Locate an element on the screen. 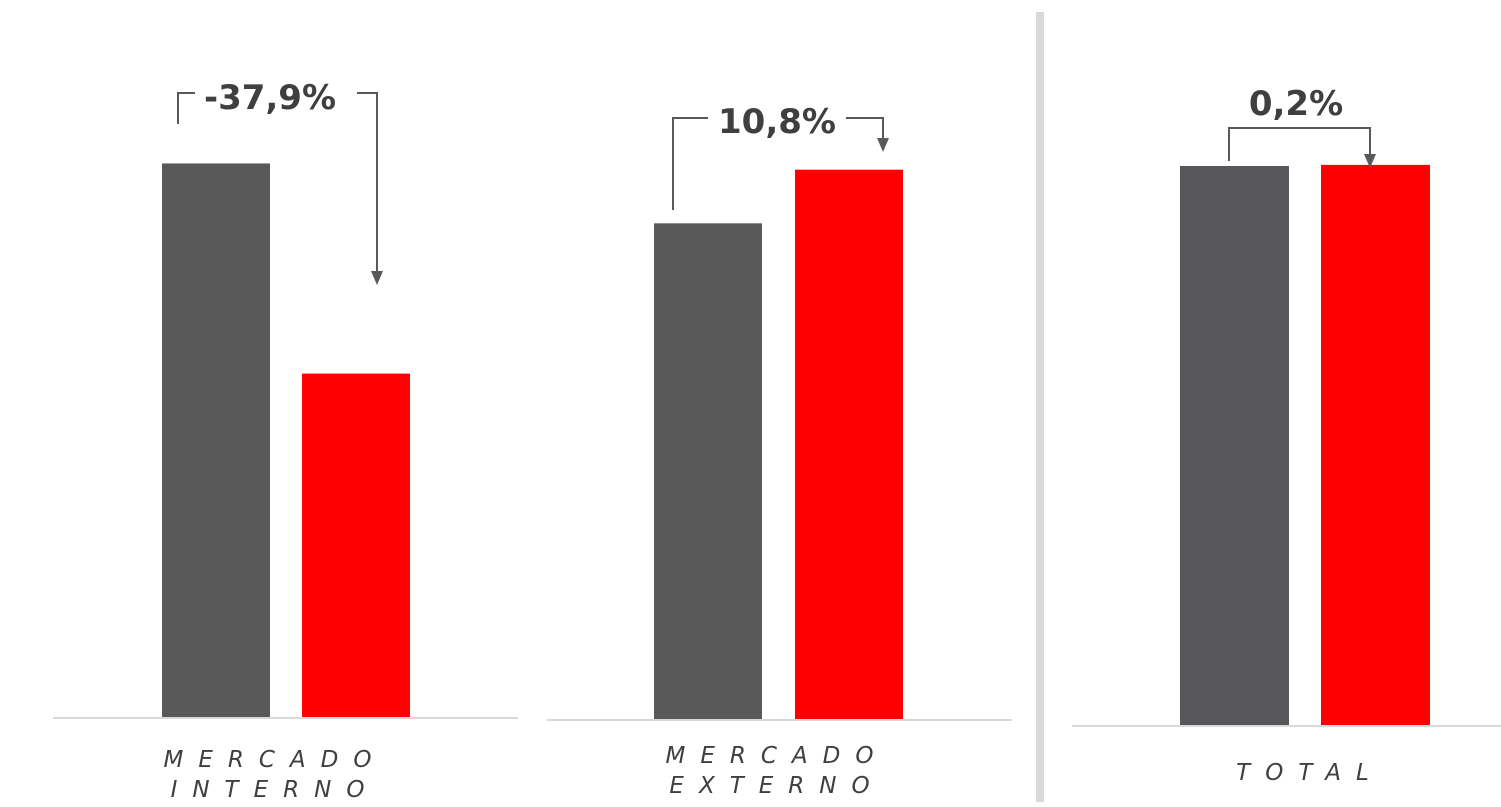 This screenshot has height=807, width=1501. category-label-line: INTERNO is located at coordinates (275, 790).